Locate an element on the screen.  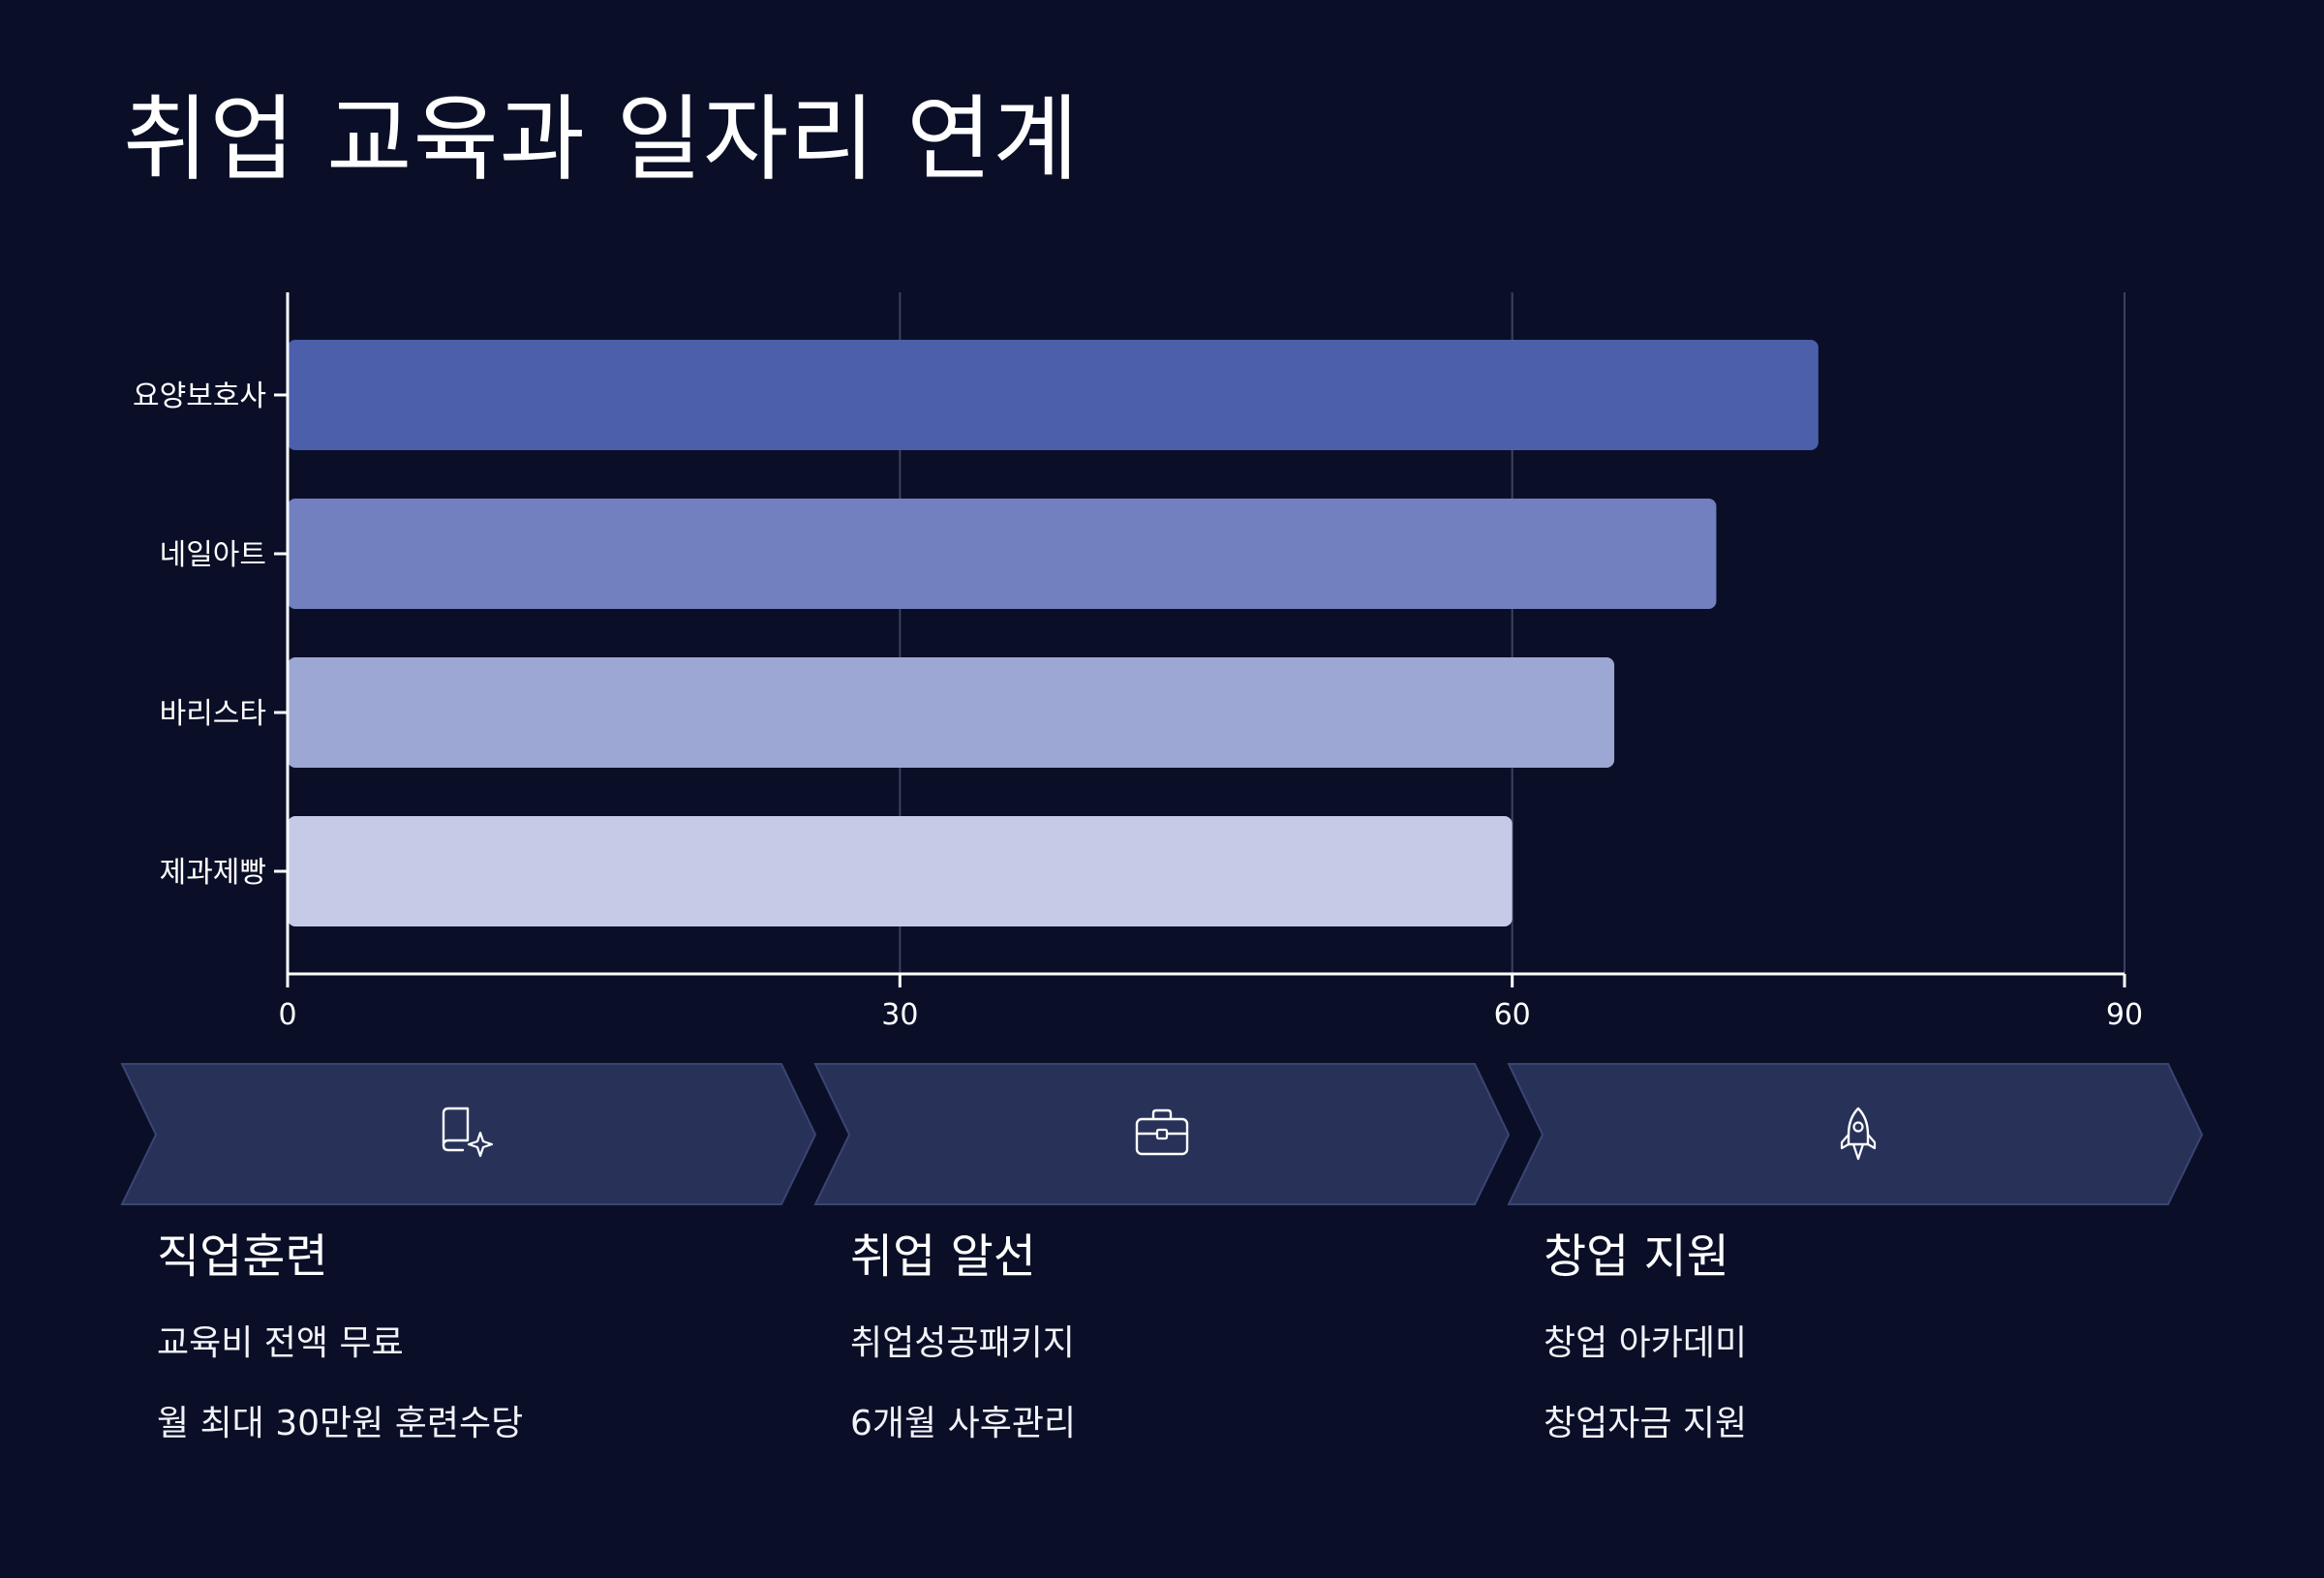
step-heading: 취업 알선 is located at coordinates (943, 1256).